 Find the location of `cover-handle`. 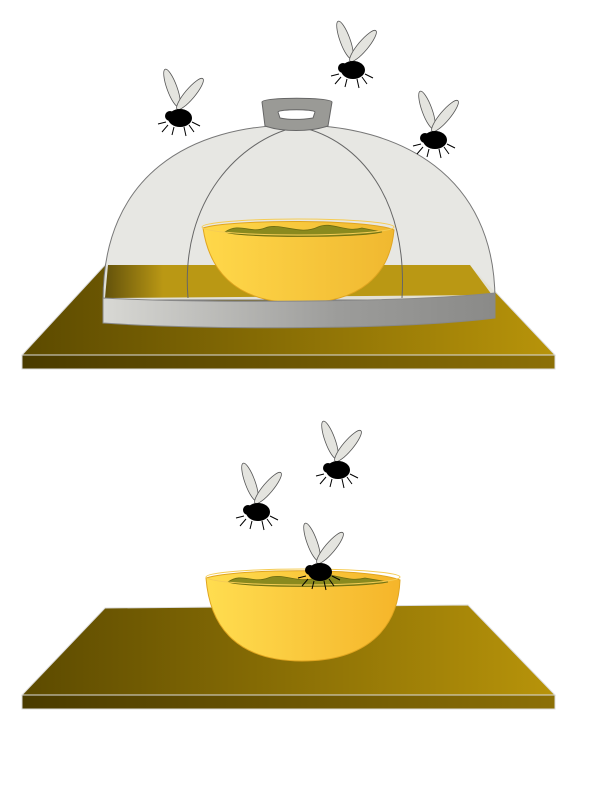

cover-handle is located at coordinates (297, 114).